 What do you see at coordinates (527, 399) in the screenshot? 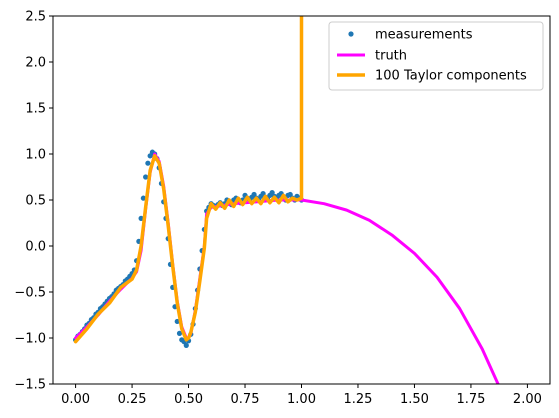
I see `x-tick-label: 2.00` at bounding box center [527, 399].